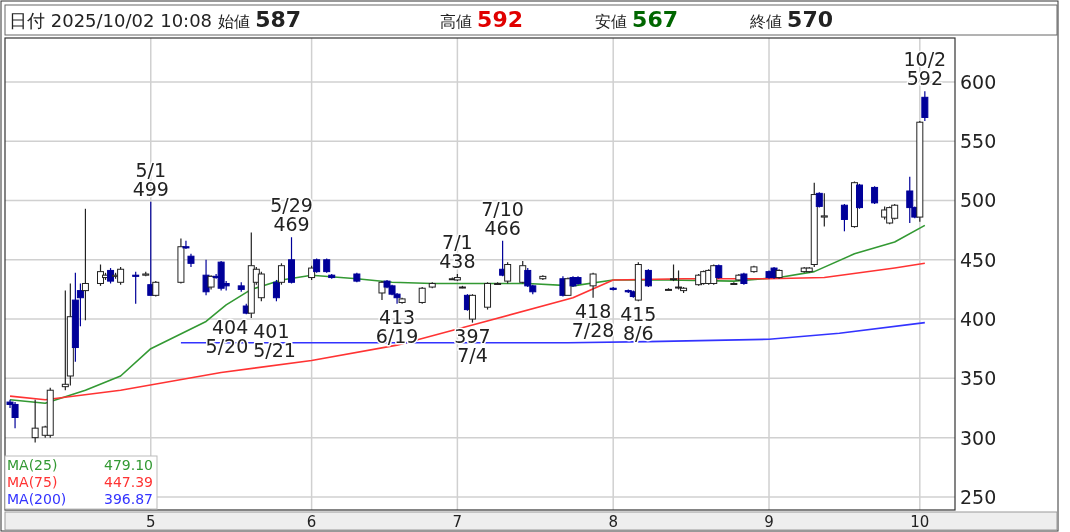 Image resolution: width=1070 pixels, height=532 pixels. Describe the element at coordinates (791, 19) in the screenshot. I see `text: 終値 570` at that location.